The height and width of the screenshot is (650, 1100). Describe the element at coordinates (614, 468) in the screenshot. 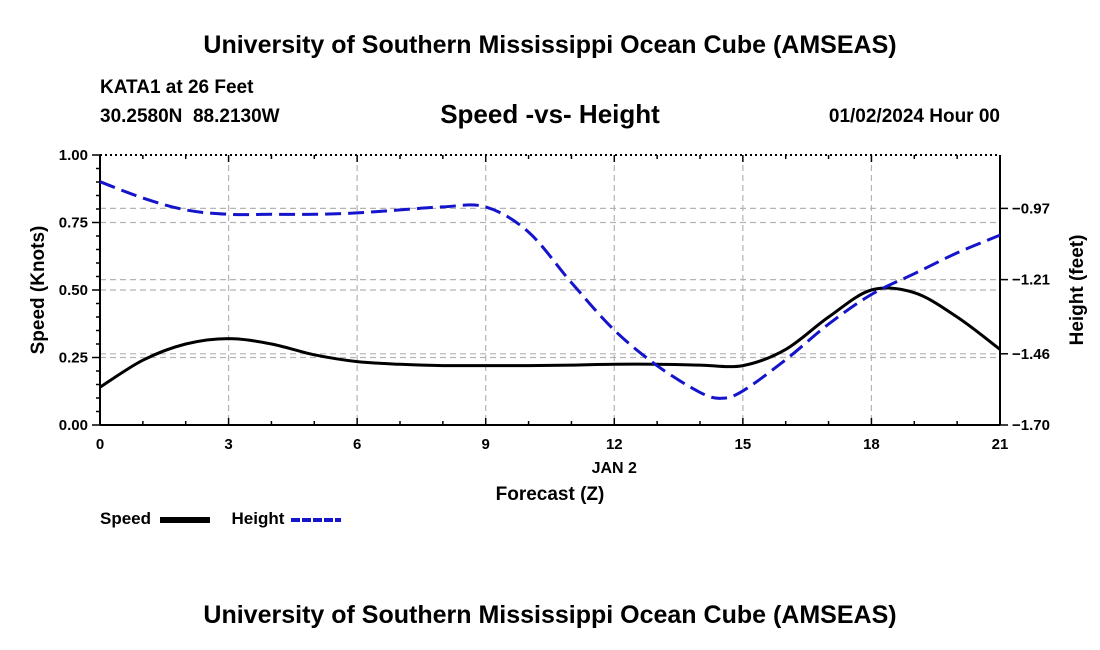

I see `x-axis-date-label: JAN 2` at that location.